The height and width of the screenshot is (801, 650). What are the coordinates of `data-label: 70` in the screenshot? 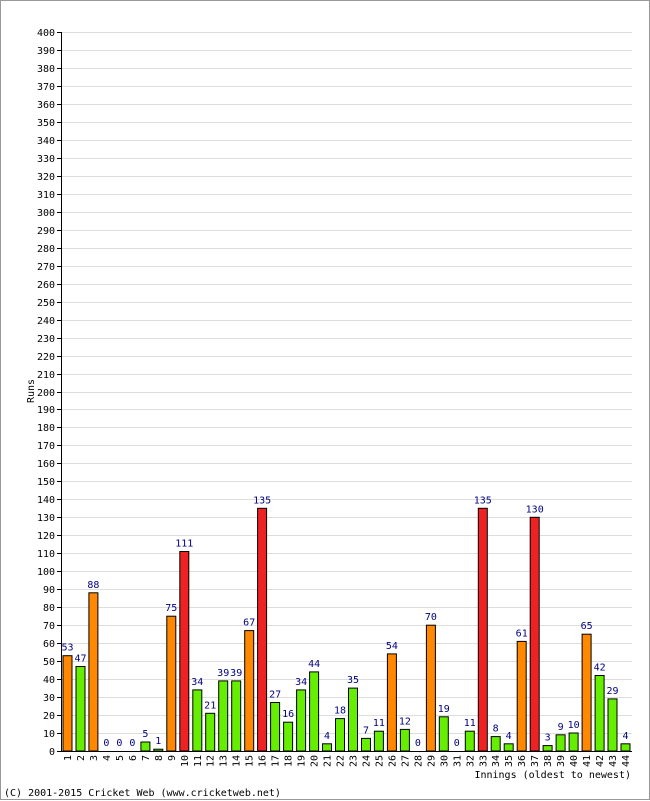 It's located at (431, 617).